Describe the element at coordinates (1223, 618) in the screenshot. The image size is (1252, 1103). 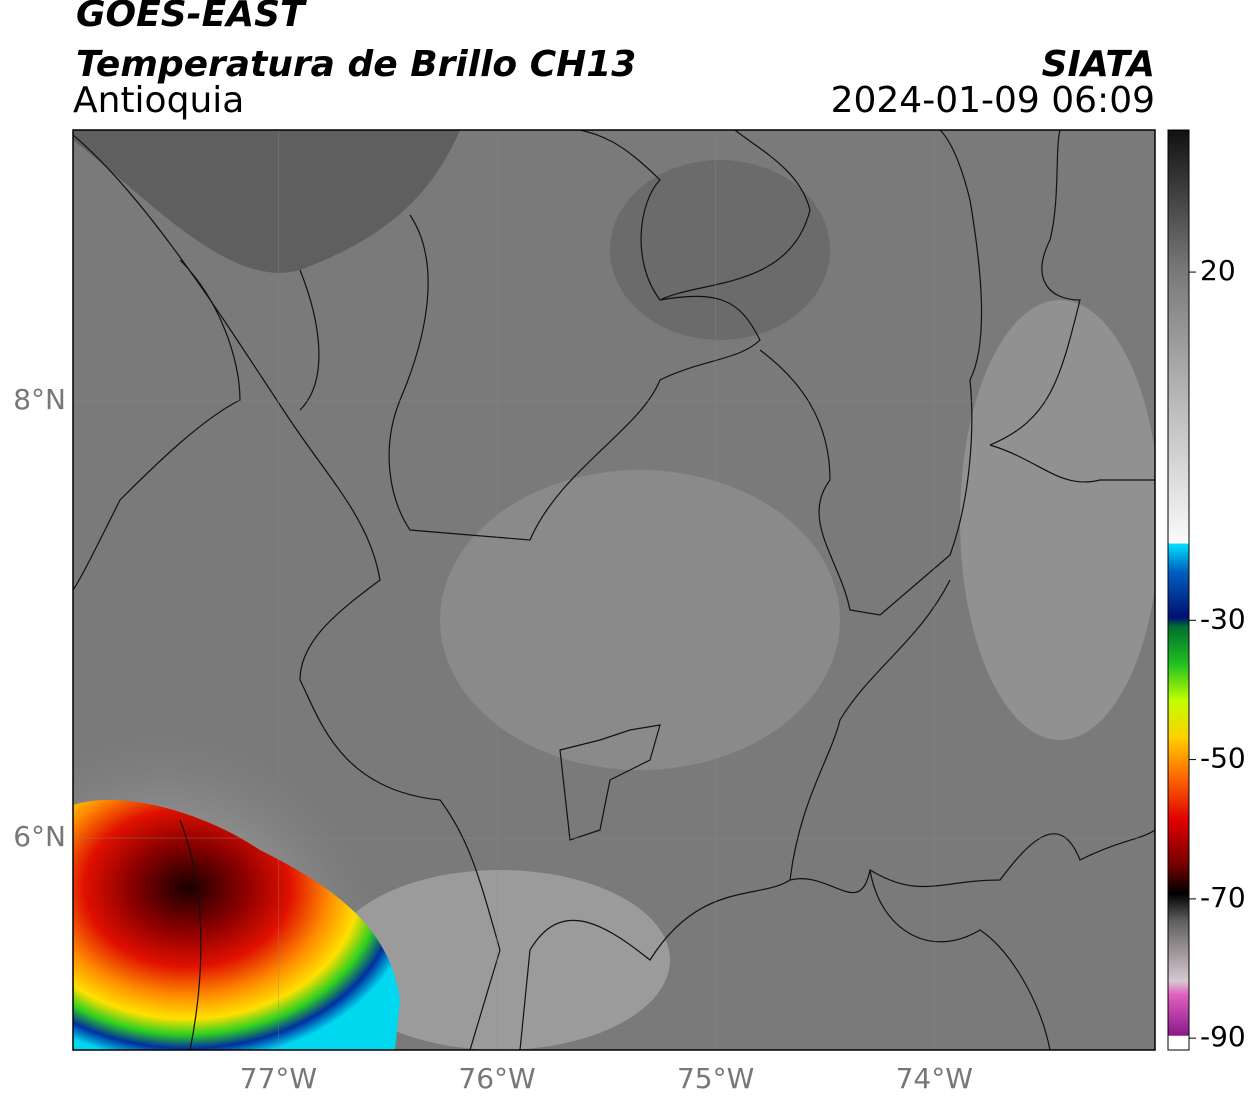
I see `colorbar-tick-label: -30` at that location.